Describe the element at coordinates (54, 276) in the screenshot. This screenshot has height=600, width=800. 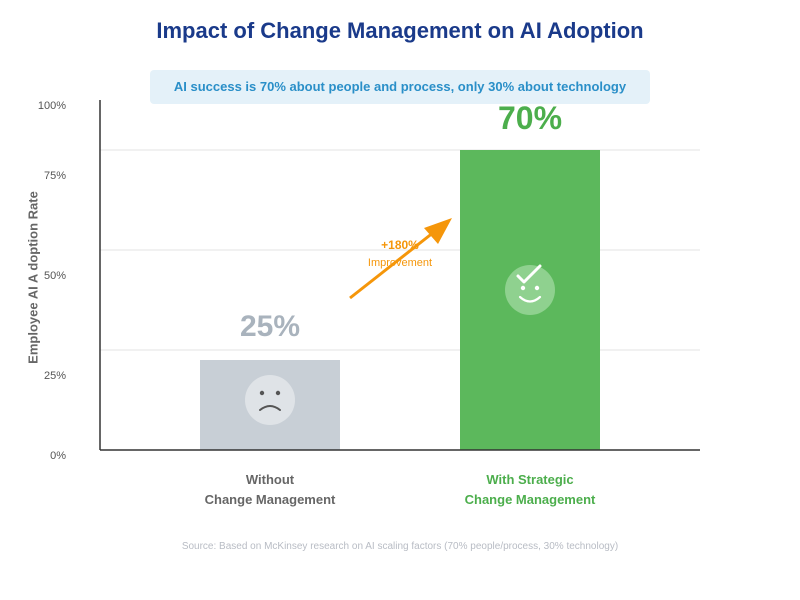
I see `y-tick-label: 50%` at that location.